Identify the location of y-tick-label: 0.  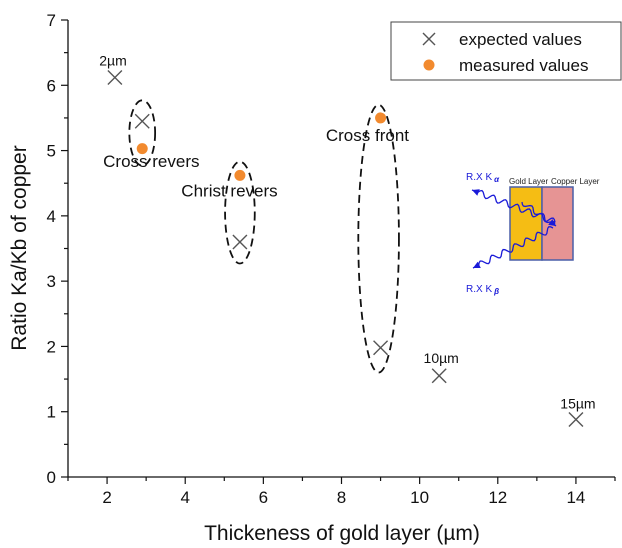
(51, 477).